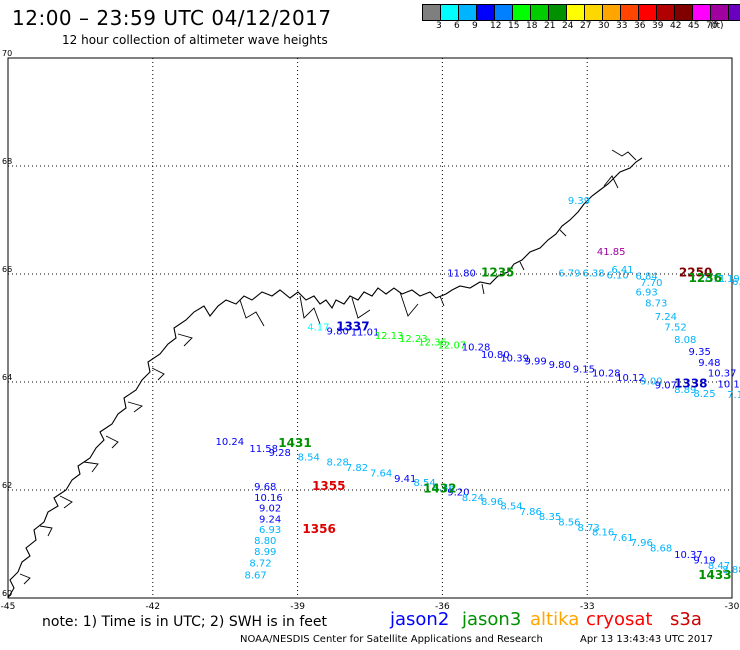 The width and height of the screenshot is (740, 650). What do you see at coordinates (338, 463) in the screenshot?
I see `wave-height-value: 8.28` at bounding box center [338, 463].